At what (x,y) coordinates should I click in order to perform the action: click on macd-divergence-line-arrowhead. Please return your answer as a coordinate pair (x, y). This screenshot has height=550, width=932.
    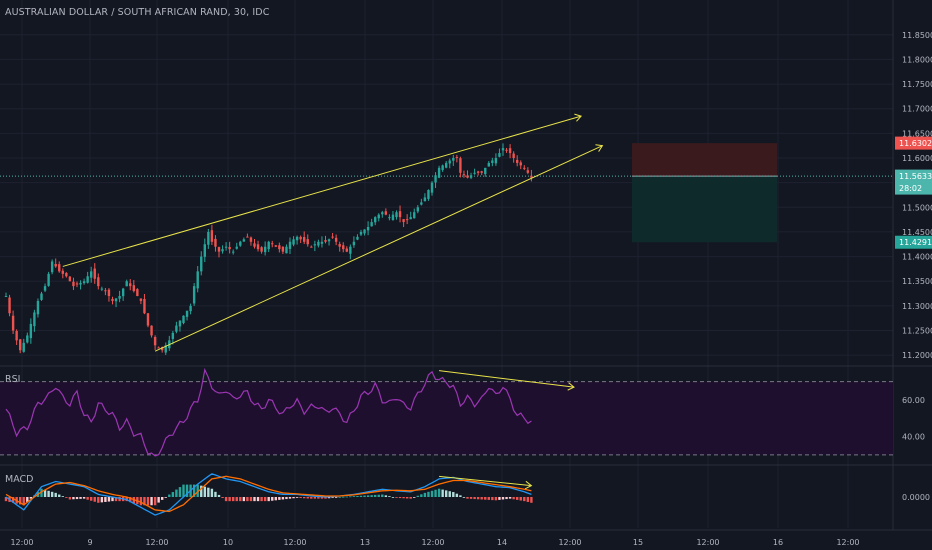
    Looking at the image, I should click on (528, 485).